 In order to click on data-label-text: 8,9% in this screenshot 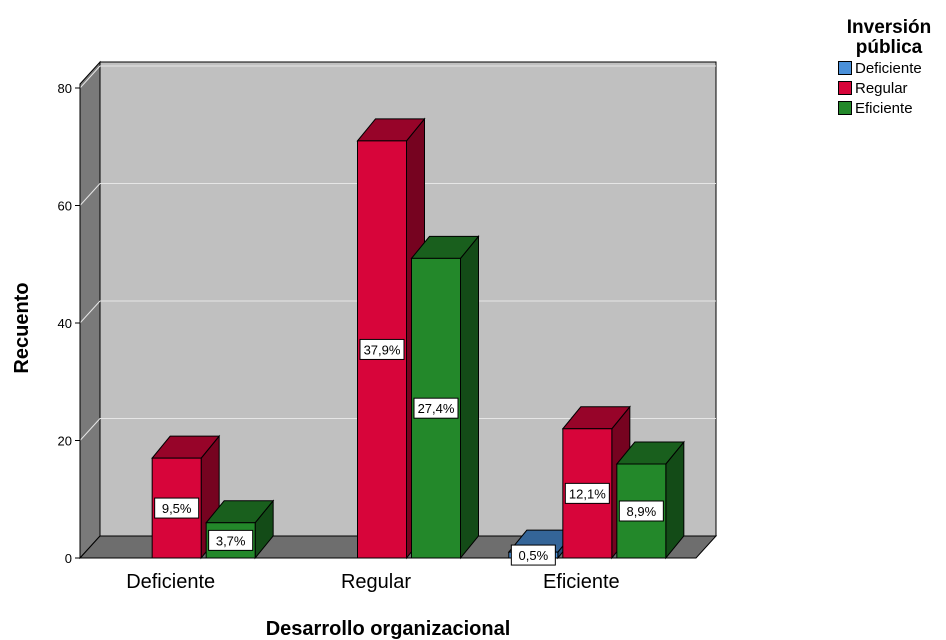, I will do `click(642, 511)`.